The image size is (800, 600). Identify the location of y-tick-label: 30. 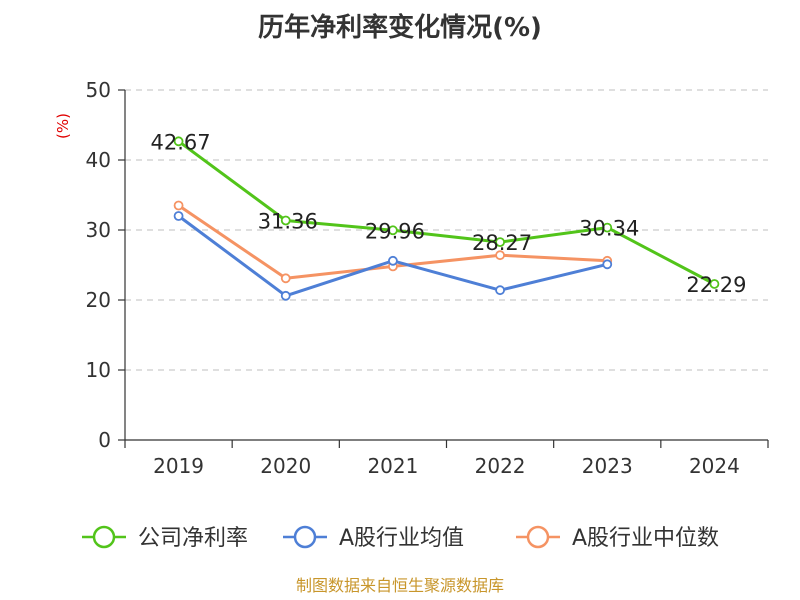
(98, 230).